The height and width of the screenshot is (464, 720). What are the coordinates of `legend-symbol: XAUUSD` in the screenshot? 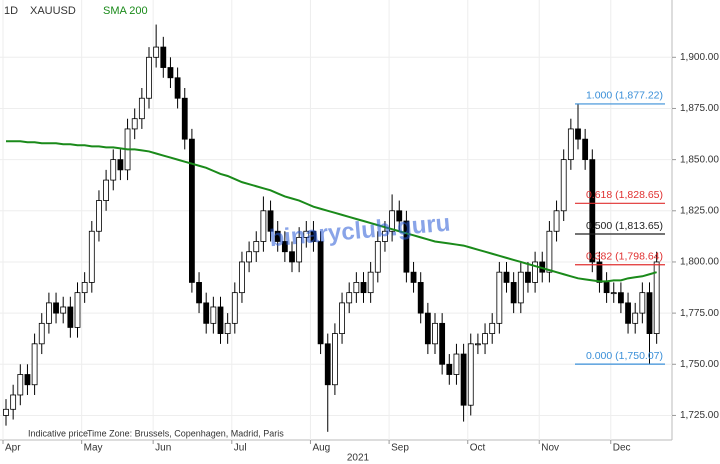 It's located at (53, 11).